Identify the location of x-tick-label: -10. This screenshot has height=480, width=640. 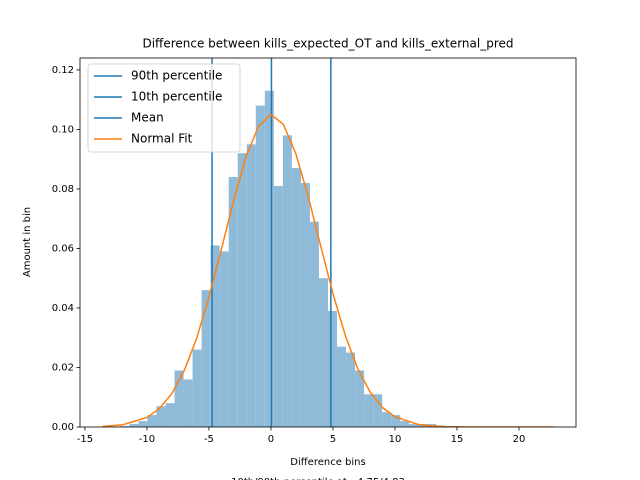
(147, 439).